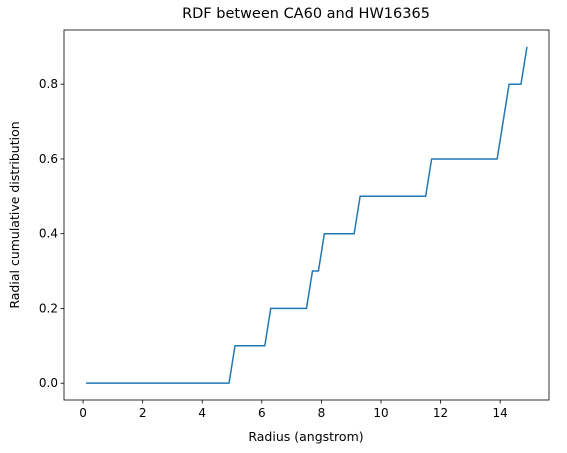 The height and width of the screenshot is (453, 567). I want to click on x-tick-label: 2, so click(143, 413).